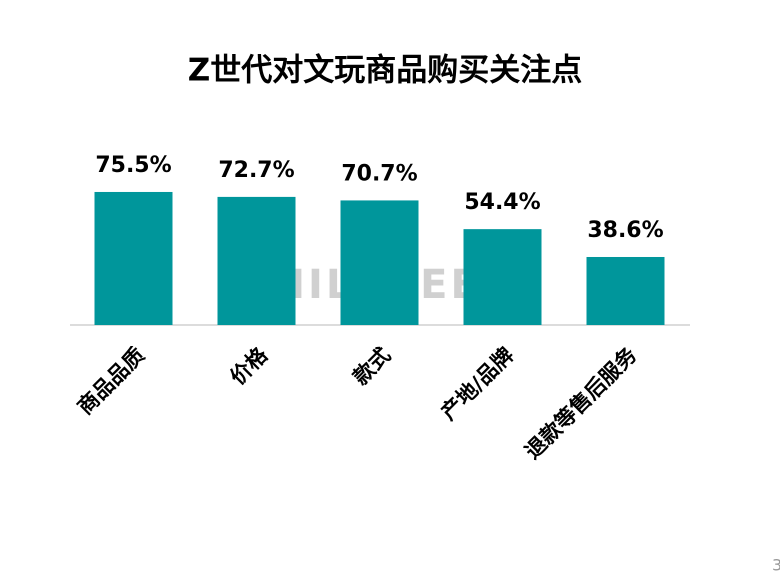  Describe the element at coordinates (379, 173) in the screenshot. I see `value-label: 70.7%` at that location.